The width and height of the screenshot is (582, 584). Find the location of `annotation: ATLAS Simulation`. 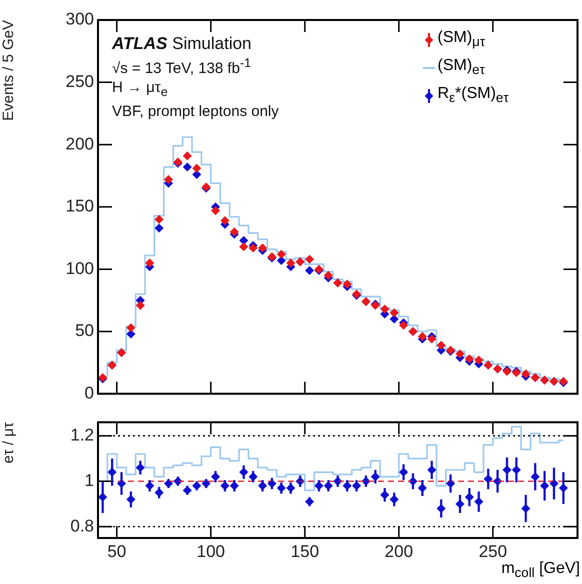

annotation: ATLAS Simulation is located at coordinates (182, 43).